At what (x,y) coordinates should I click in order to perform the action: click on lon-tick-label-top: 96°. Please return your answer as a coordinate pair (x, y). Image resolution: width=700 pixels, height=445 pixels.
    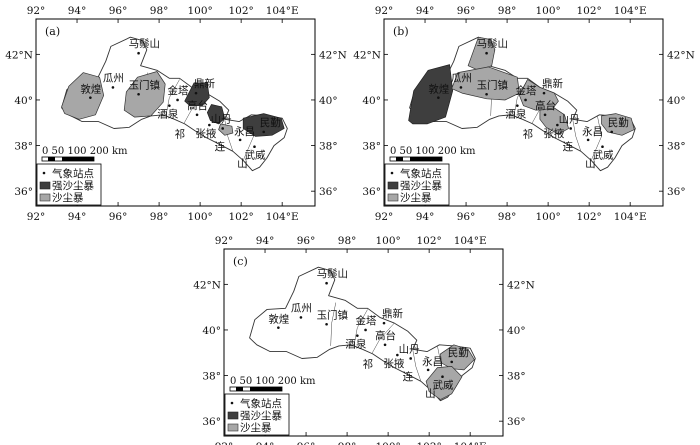
    Looking at the image, I should click on (118, 11).